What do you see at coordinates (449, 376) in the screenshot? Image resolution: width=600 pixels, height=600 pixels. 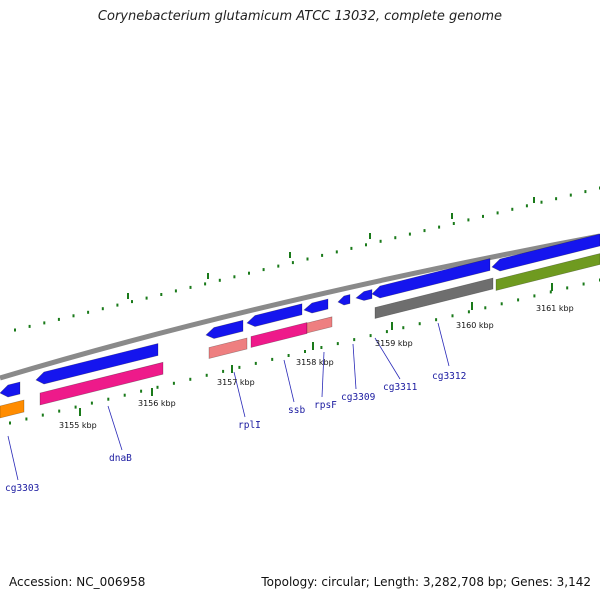 I see `gene-name-label: cg3312` at bounding box center [449, 376].